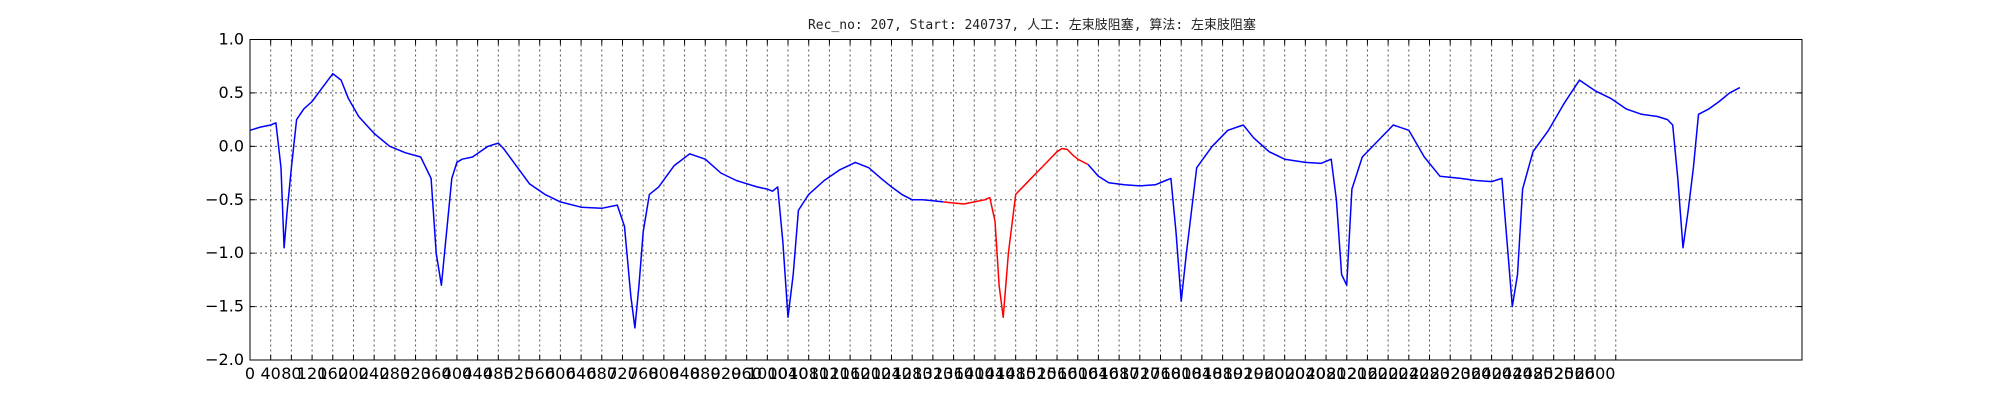 The width and height of the screenshot is (2000, 400). I want to click on x-tick-label: 1720, so click(1139, 373).